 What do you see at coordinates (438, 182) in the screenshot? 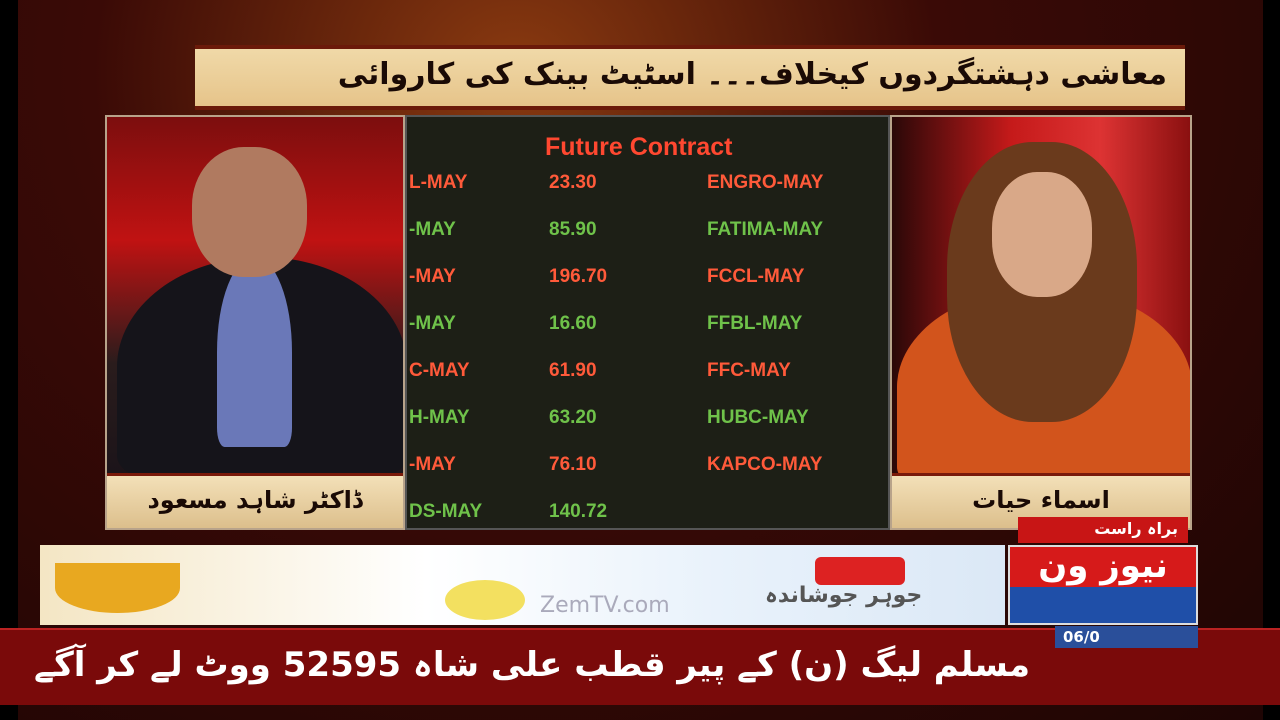
I see `board-cell-left: L-MAY` at bounding box center [438, 182].